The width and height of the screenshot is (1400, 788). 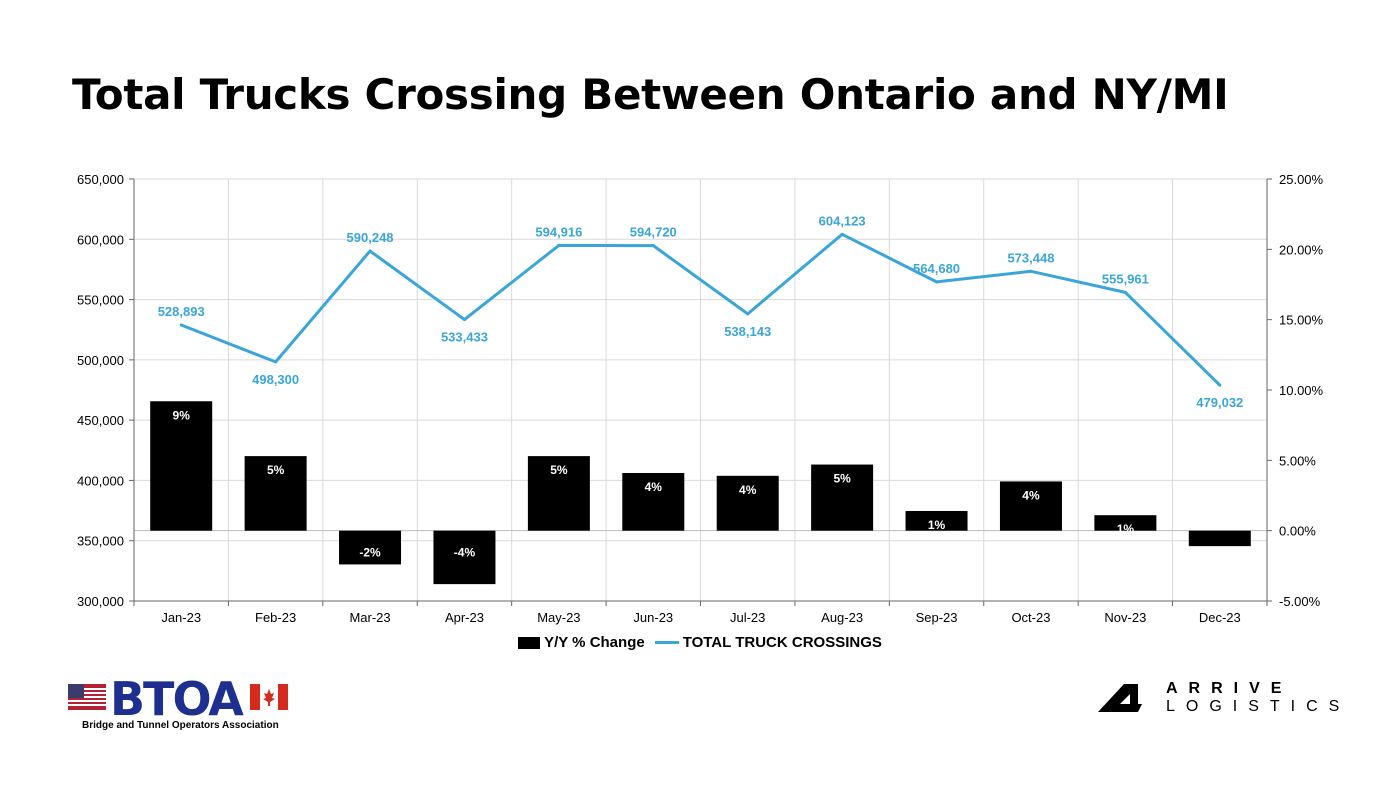 What do you see at coordinates (1220, 617) in the screenshot?
I see `x-tick-label: Dec-23` at bounding box center [1220, 617].